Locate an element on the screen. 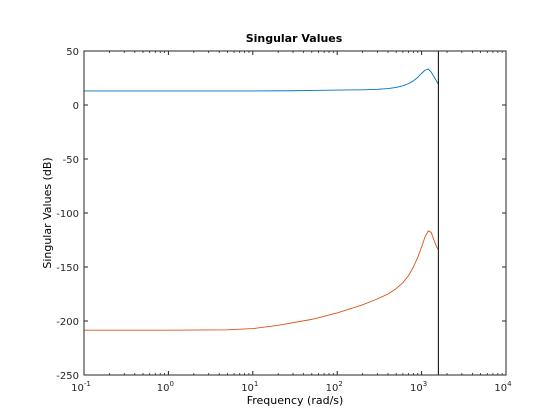 The height and width of the screenshot is (420, 560). y-tick-label: -150 is located at coordinates (67, 268).